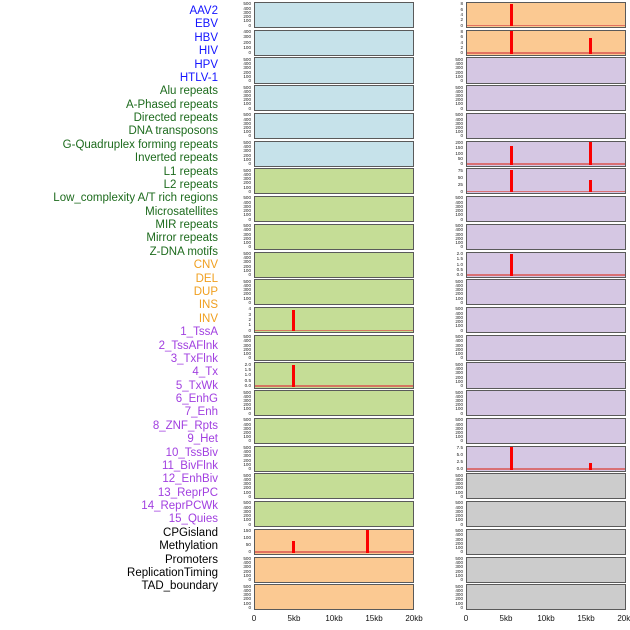 The height and width of the screenshot is (630, 630). Describe the element at coordinates (461, 37) in the screenshot. I see `y-tick-label: 6` at that location.